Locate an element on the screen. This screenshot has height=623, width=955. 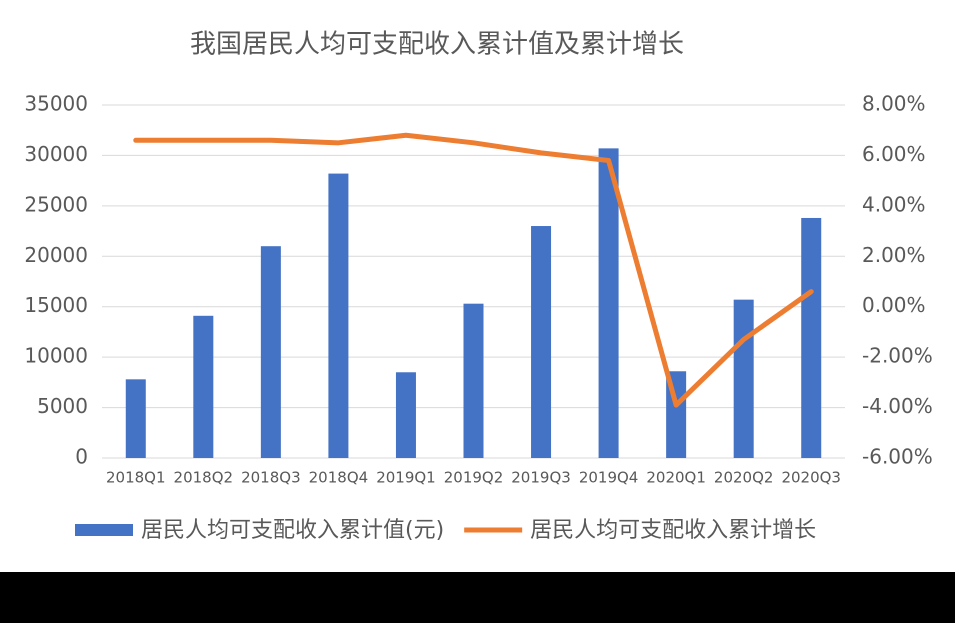
y-tick-label: 0 is located at coordinates (81, 457).